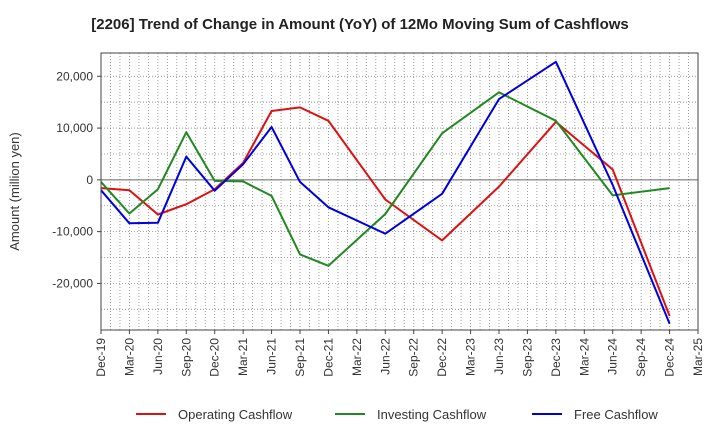 The image size is (720, 440). I want to click on x-tick-label: Mar-20, so click(129, 357).